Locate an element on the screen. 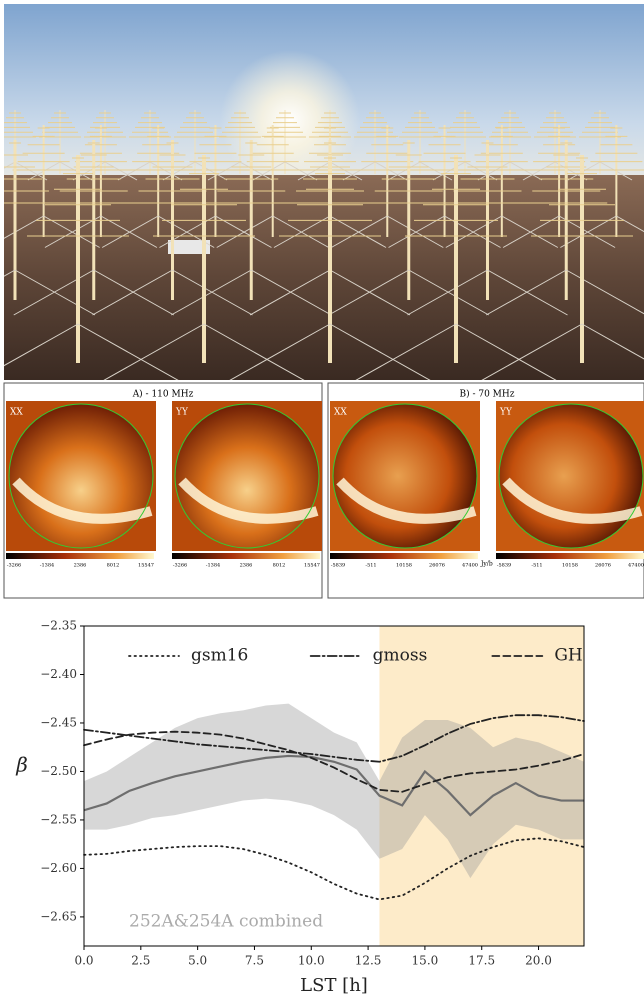  x-tick-label: 10.0 is located at coordinates (311, 961).